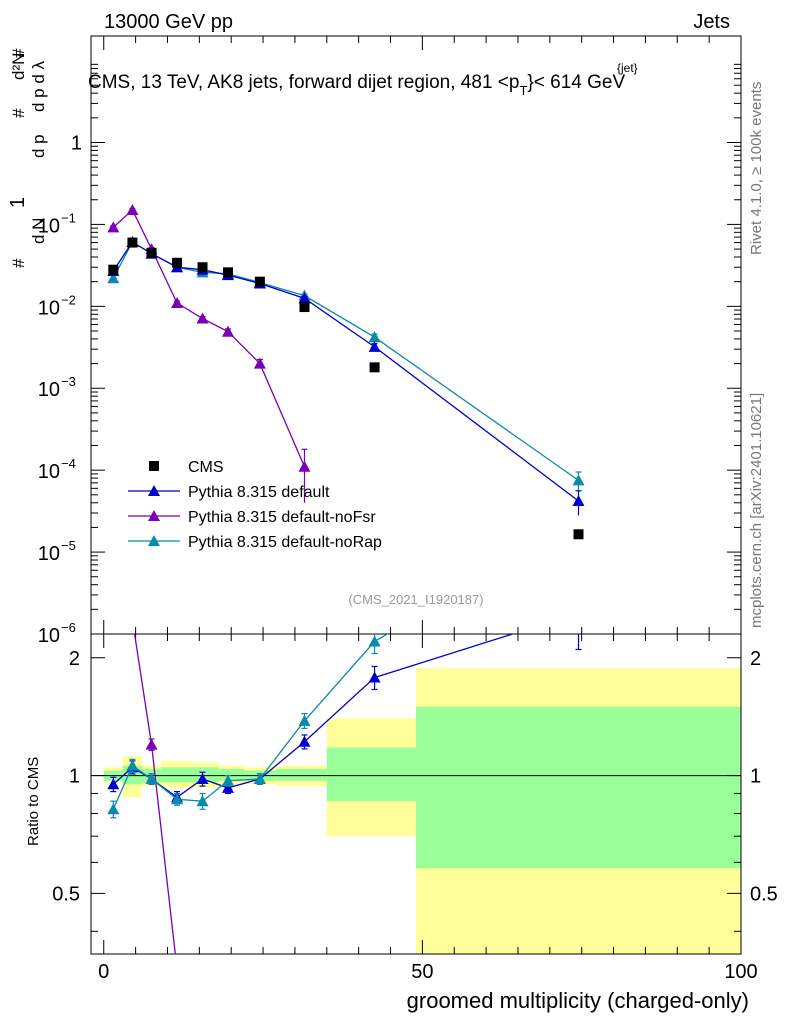 This screenshot has height=1024, width=786. I want to click on source-label: mcplots.cern.ch [arXiv:2401.10621], so click(756, 510).